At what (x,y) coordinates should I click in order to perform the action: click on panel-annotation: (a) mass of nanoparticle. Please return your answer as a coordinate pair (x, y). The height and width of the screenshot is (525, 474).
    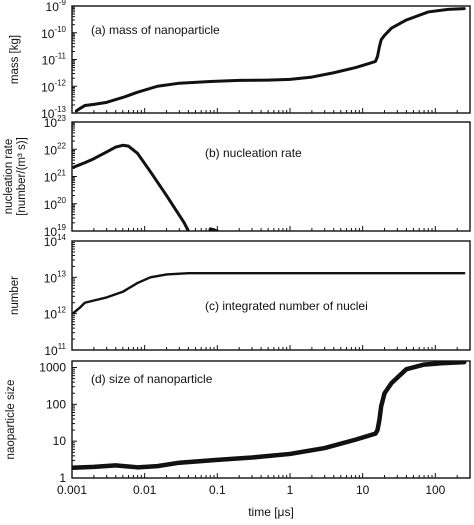
    Looking at the image, I should click on (155, 30).